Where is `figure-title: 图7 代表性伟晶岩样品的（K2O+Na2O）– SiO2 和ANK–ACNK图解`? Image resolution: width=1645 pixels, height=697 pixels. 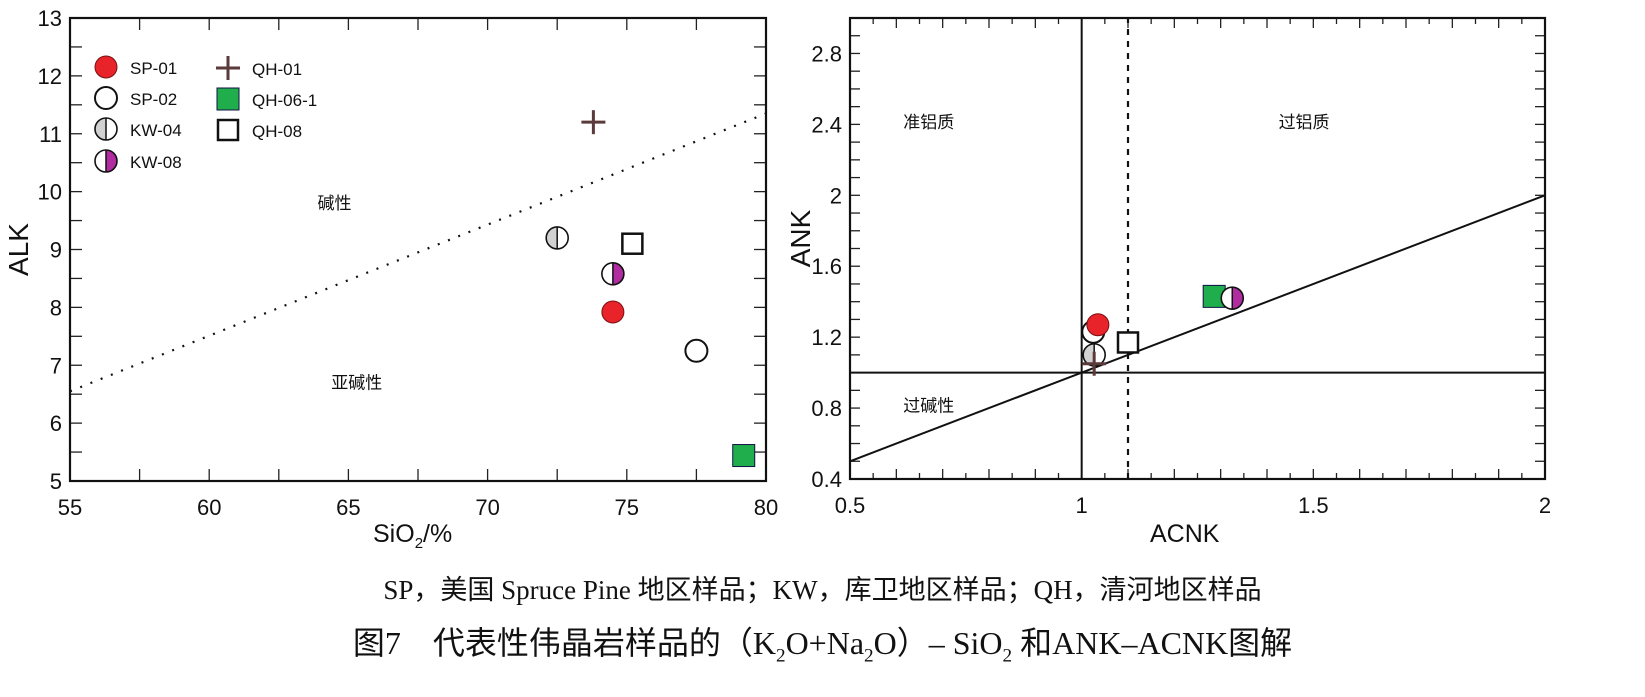
figure-title: 图7 代表性伟晶岩样品的（K2O+Na2O）– SiO2 和ANK–ACNK图解 is located at coordinates (822, 642).